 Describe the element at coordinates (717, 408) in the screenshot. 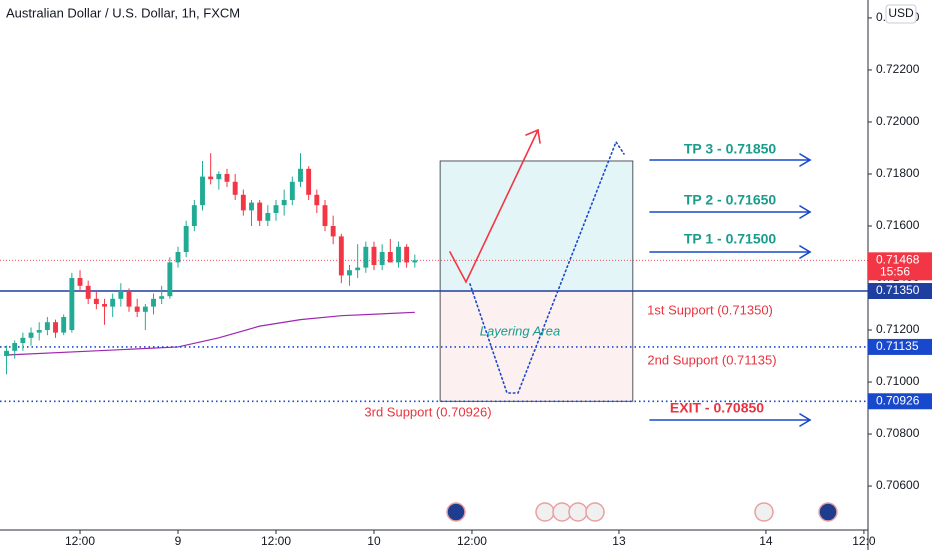

I see `exit-label: EXIT - 0.70850` at that location.